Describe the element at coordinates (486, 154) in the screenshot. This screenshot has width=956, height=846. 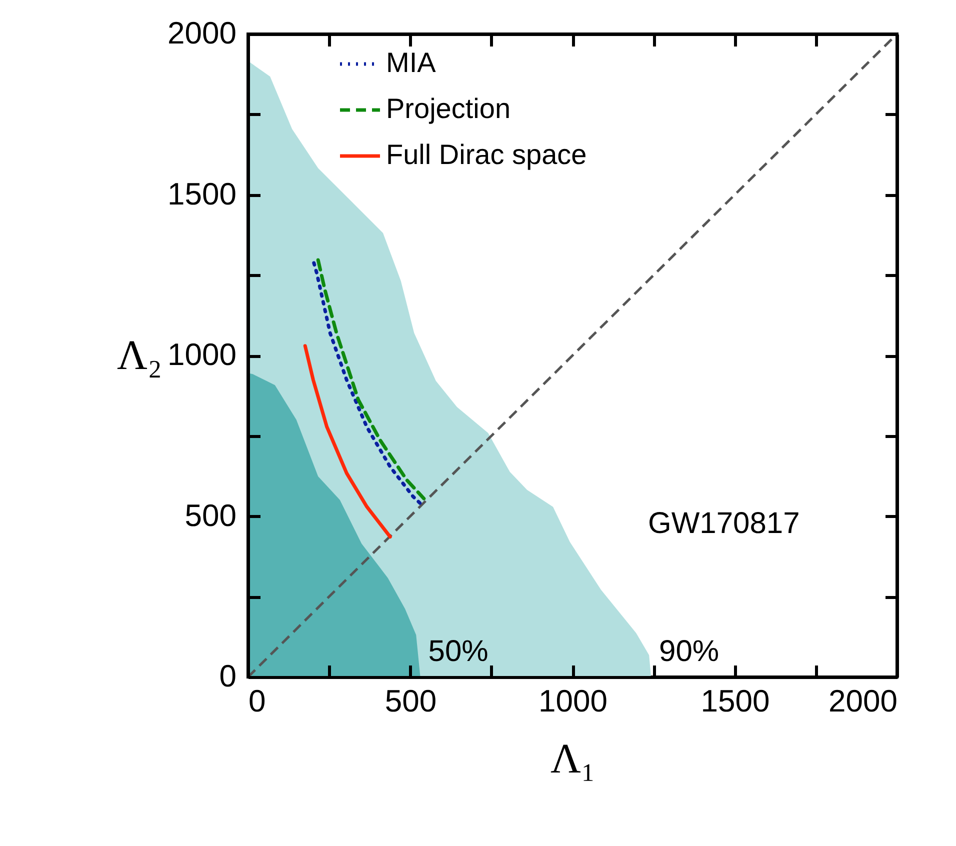
I see `legend-label: Full Dirac space` at that location.